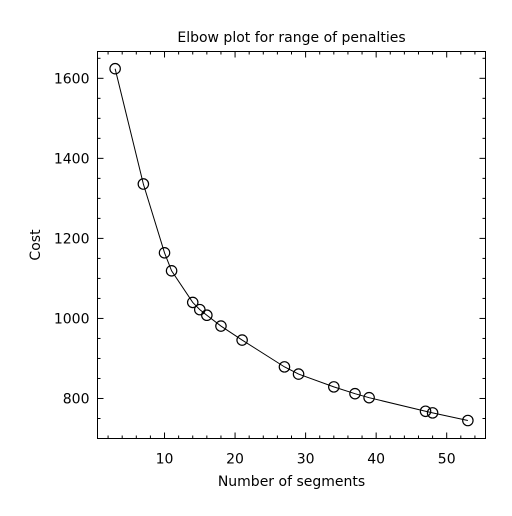  Describe the element at coordinates (235, 460) in the screenshot. I see `x-tick-label: 20` at that location.